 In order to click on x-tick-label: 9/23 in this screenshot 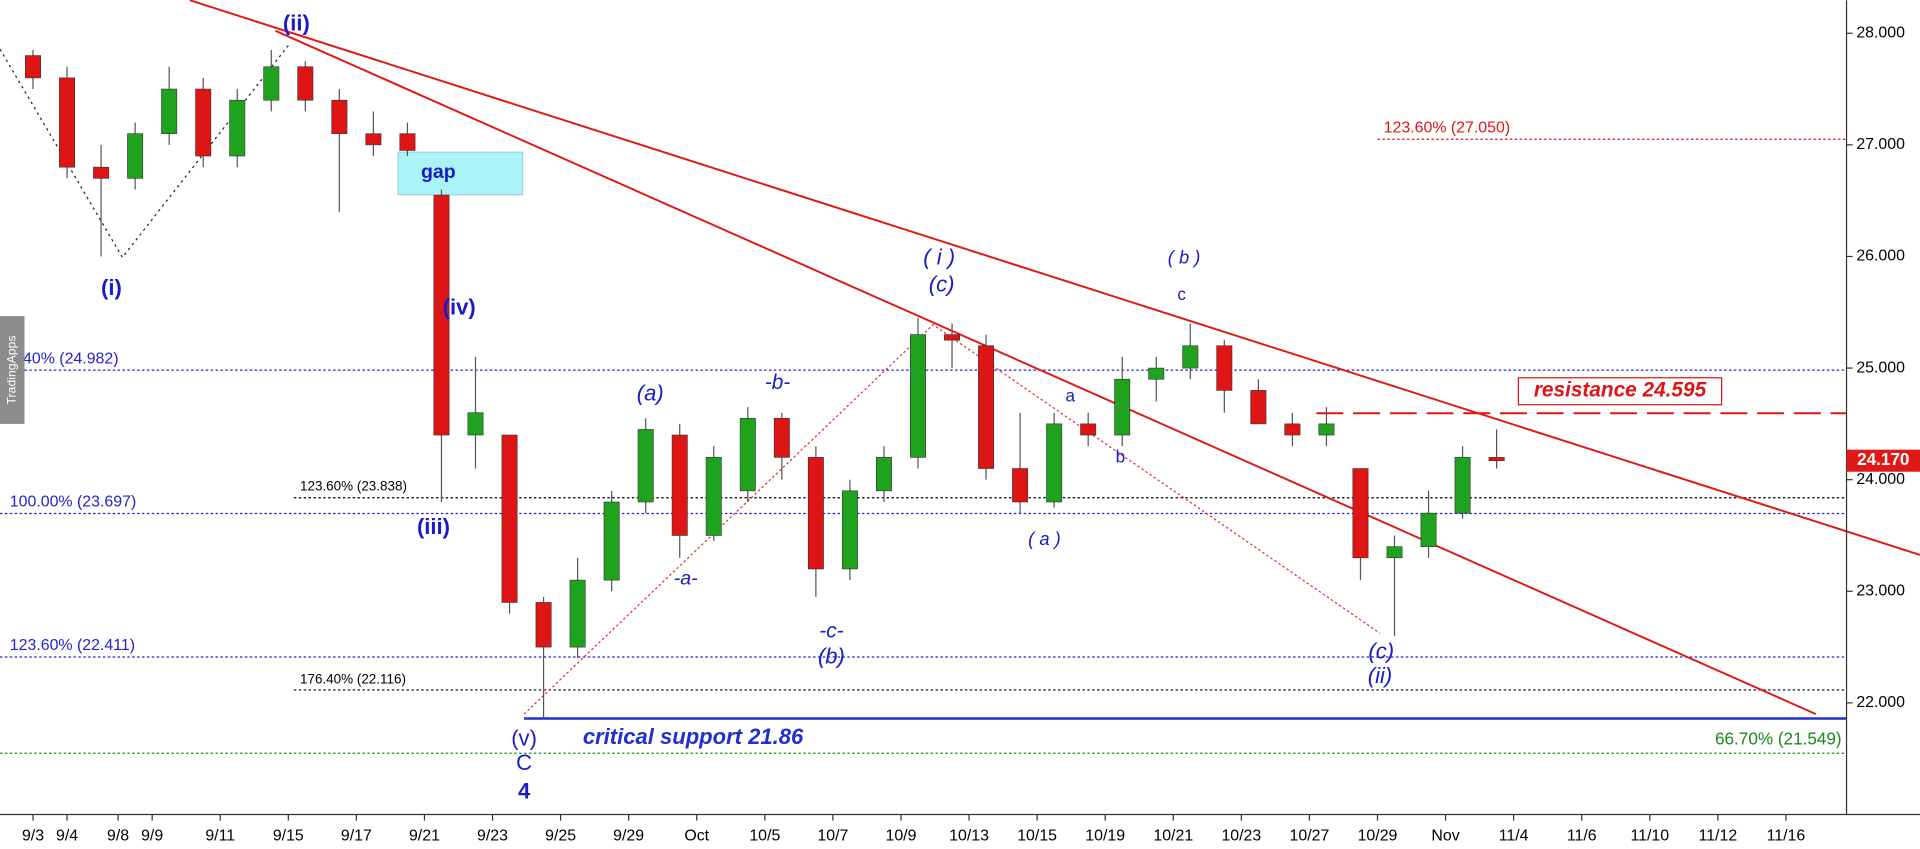, I will do `click(492, 836)`.